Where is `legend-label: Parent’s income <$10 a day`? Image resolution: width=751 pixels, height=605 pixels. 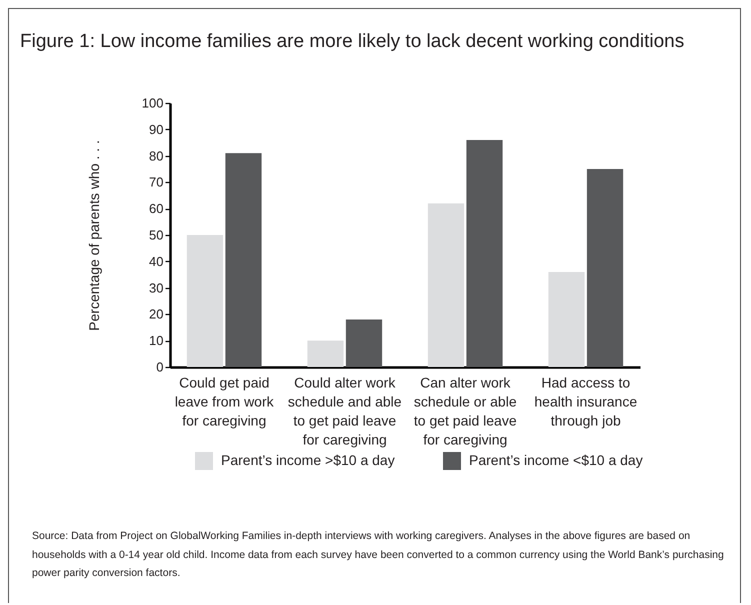
legend-label: Parent’s income <$10 a day is located at coordinates (556, 460).